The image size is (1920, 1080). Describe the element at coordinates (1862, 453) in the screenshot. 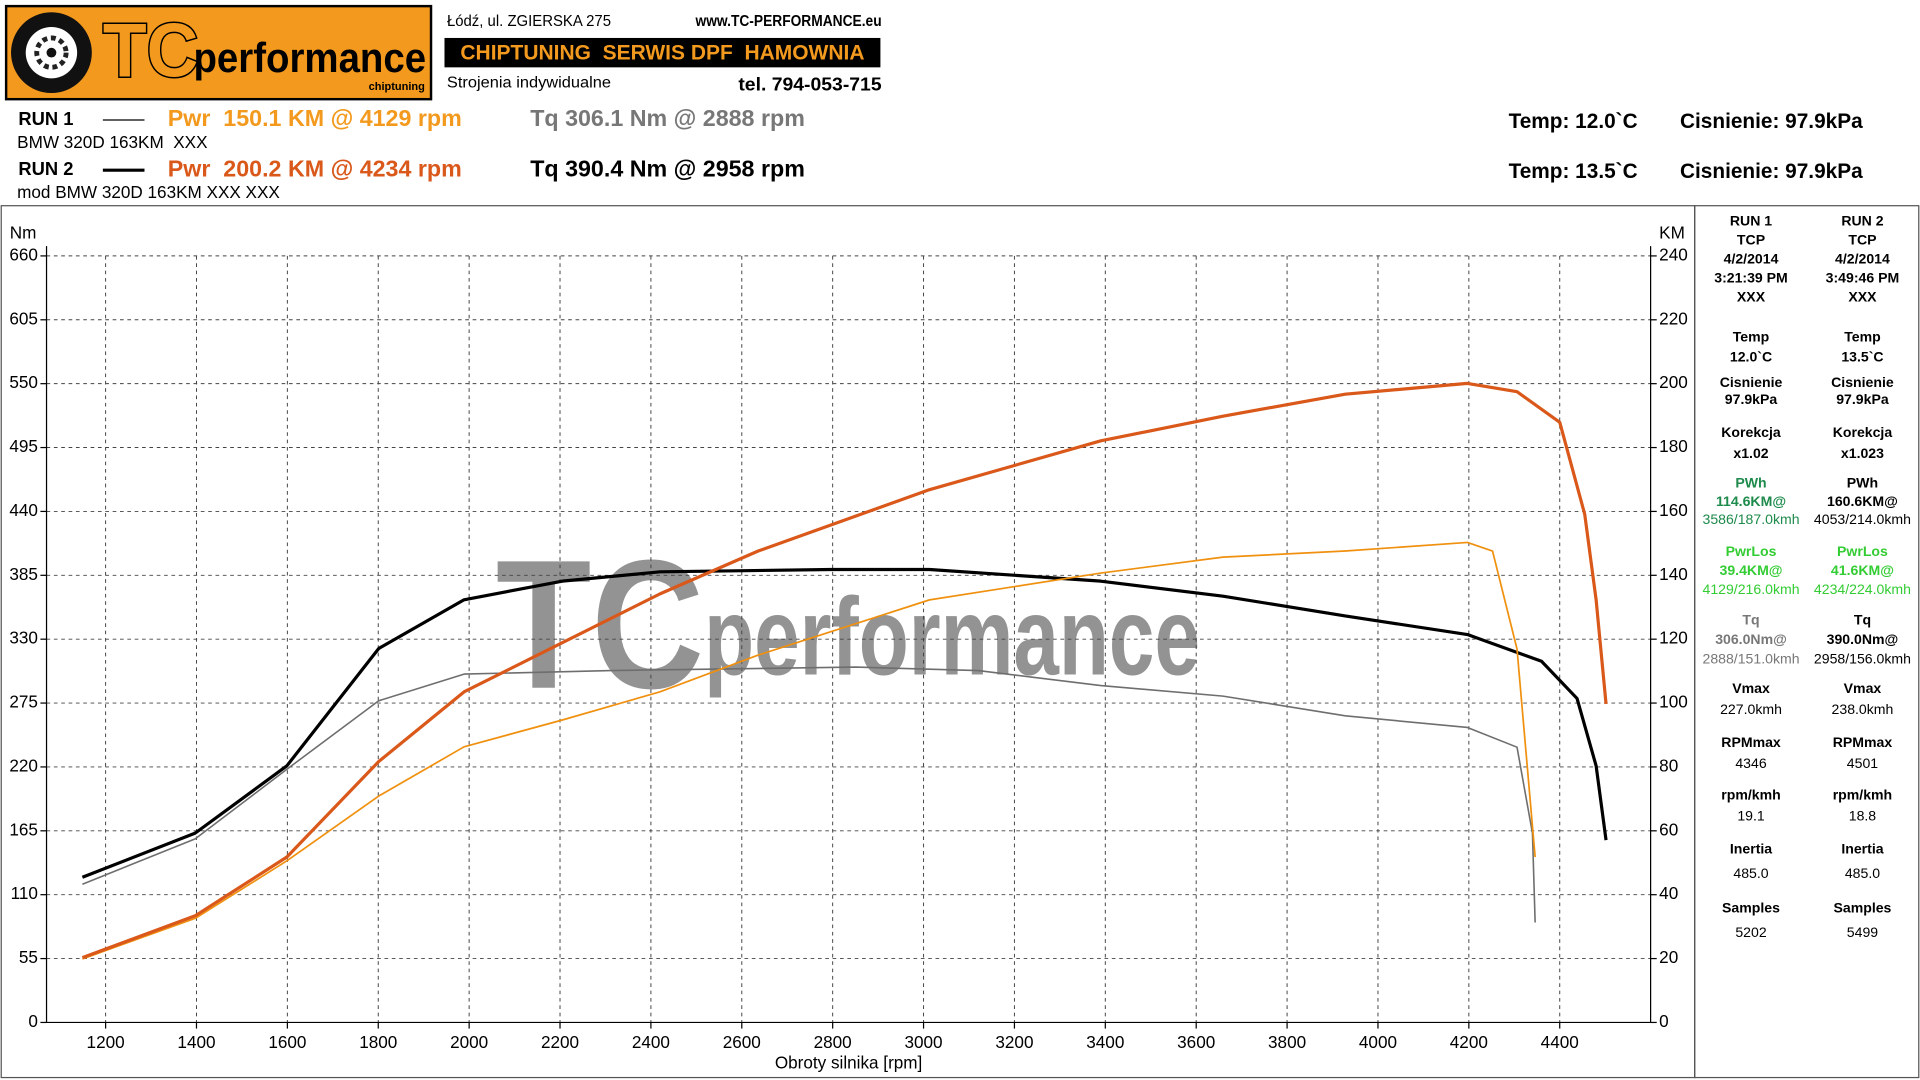

I see `side-panel-text: x1.023` at that location.